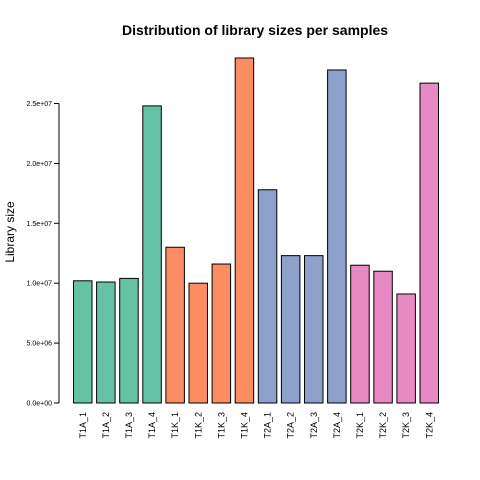 This screenshot has height=480, width=480. What do you see at coordinates (175, 425) in the screenshot?
I see `x-tick-label: T1K_1` at bounding box center [175, 425].